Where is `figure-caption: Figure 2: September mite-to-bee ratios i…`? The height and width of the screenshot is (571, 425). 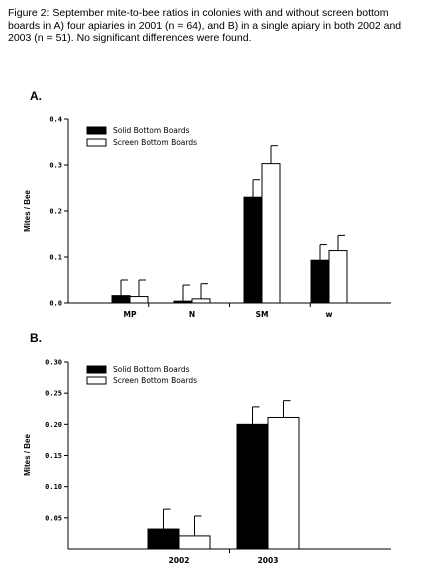
figure-caption: Figure 2: September mite-to-bee ratios i… is located at coordinates (205, 25).